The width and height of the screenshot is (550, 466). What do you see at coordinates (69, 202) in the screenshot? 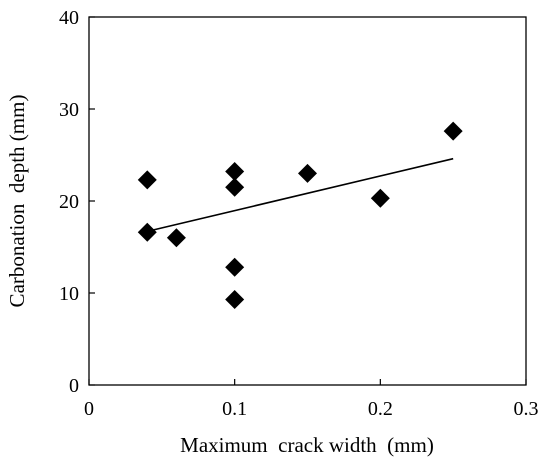
I see `y-tick-label: 20` at bounding box center [69, 202].